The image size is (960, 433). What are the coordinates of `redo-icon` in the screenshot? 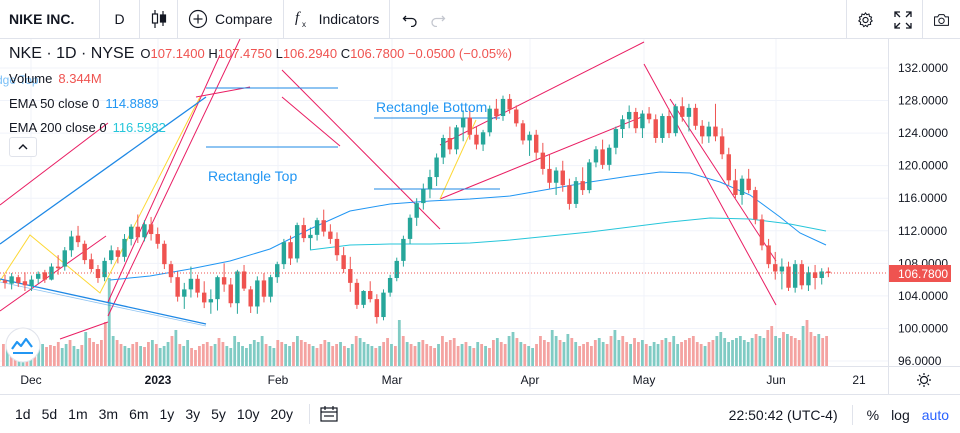 It's located at (438, 19).